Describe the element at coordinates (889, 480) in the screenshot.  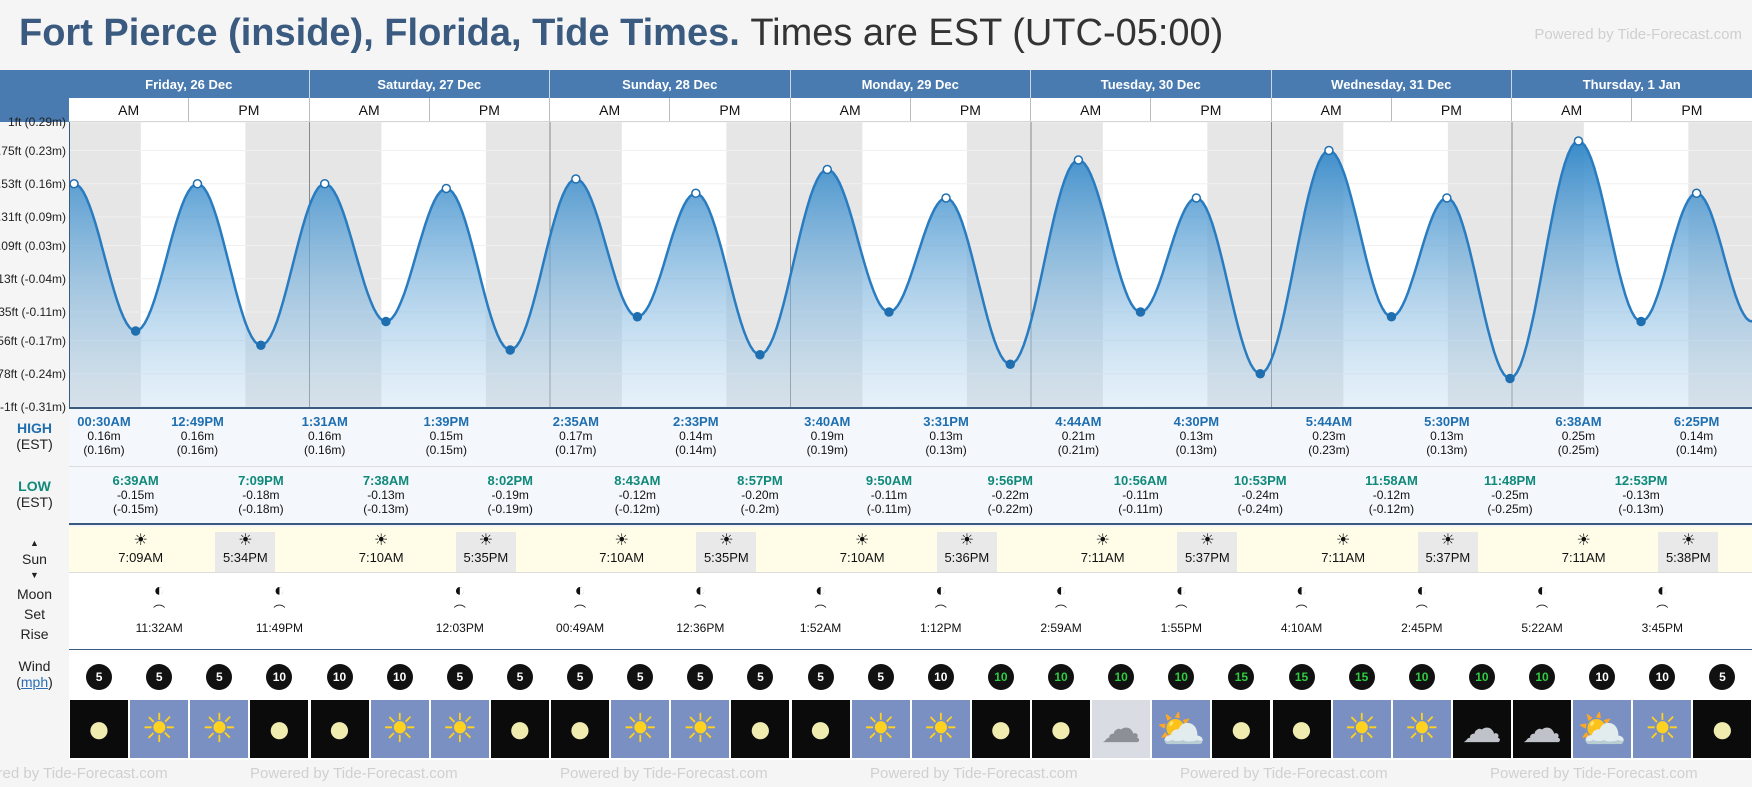
I see `tide-time: 9:50AM` at that location.